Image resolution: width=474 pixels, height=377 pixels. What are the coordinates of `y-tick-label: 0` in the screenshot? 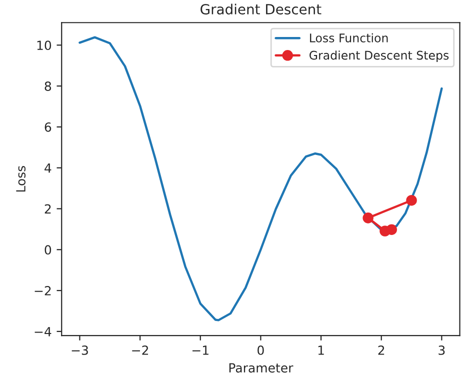 It's located at (48, 250).